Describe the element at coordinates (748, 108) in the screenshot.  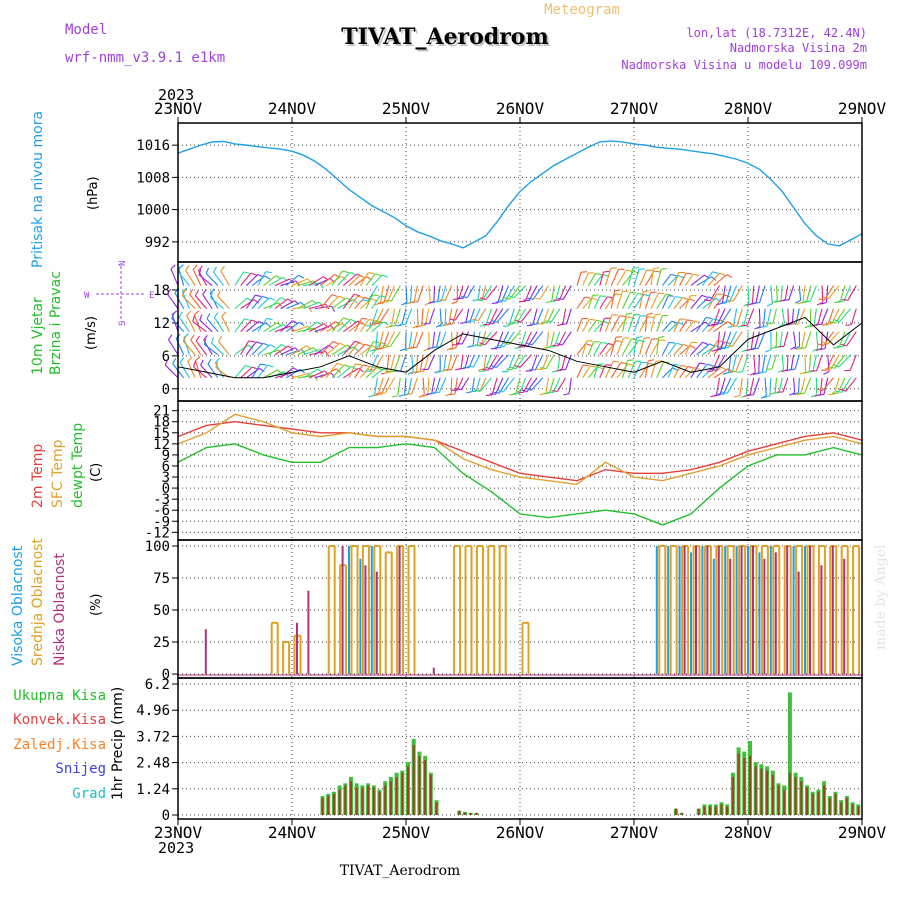
I see `xtick-label-top: 28NOV` at that location.